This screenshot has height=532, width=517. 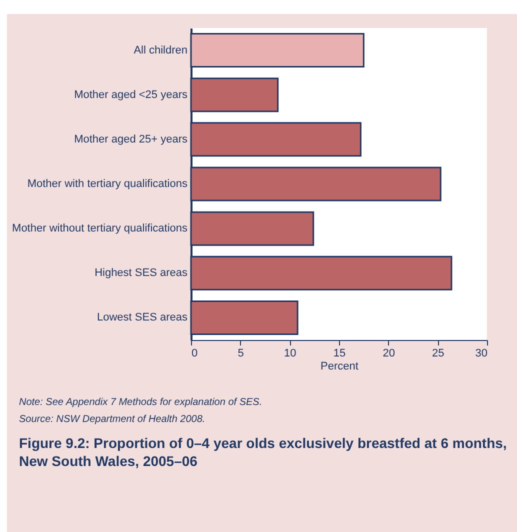 What do you see at coordinates (290, 354) in the screenshot?
I see `x-tick-label: 10` at bounding box center [290, 354].